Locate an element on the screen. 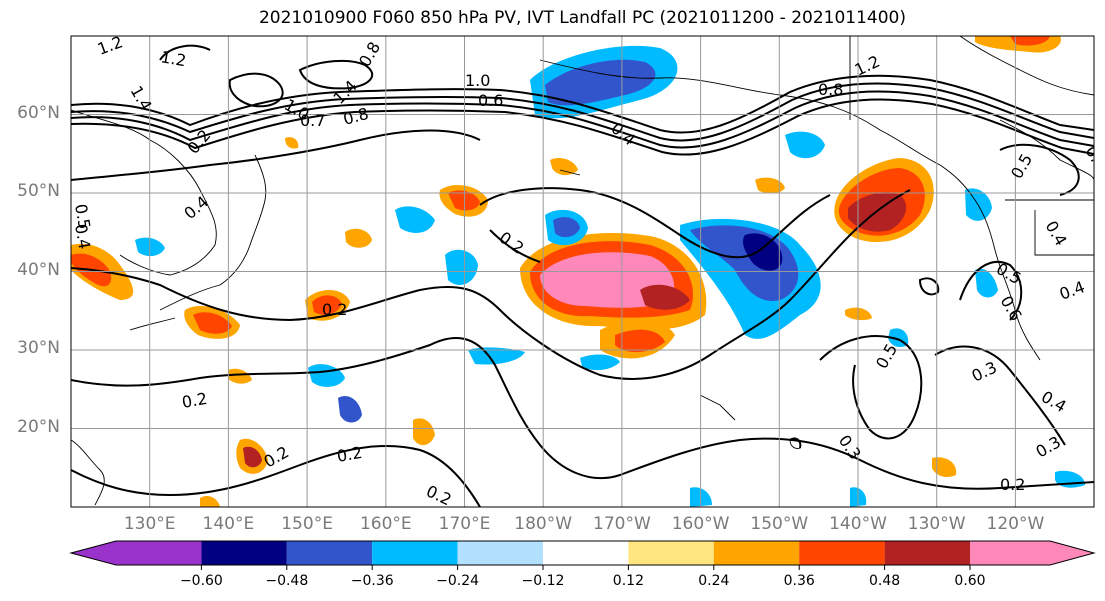 Image resolution: width=1105 pixels, height=601 pixels. lon-label: 160°W is located at coordinates (700, 524).